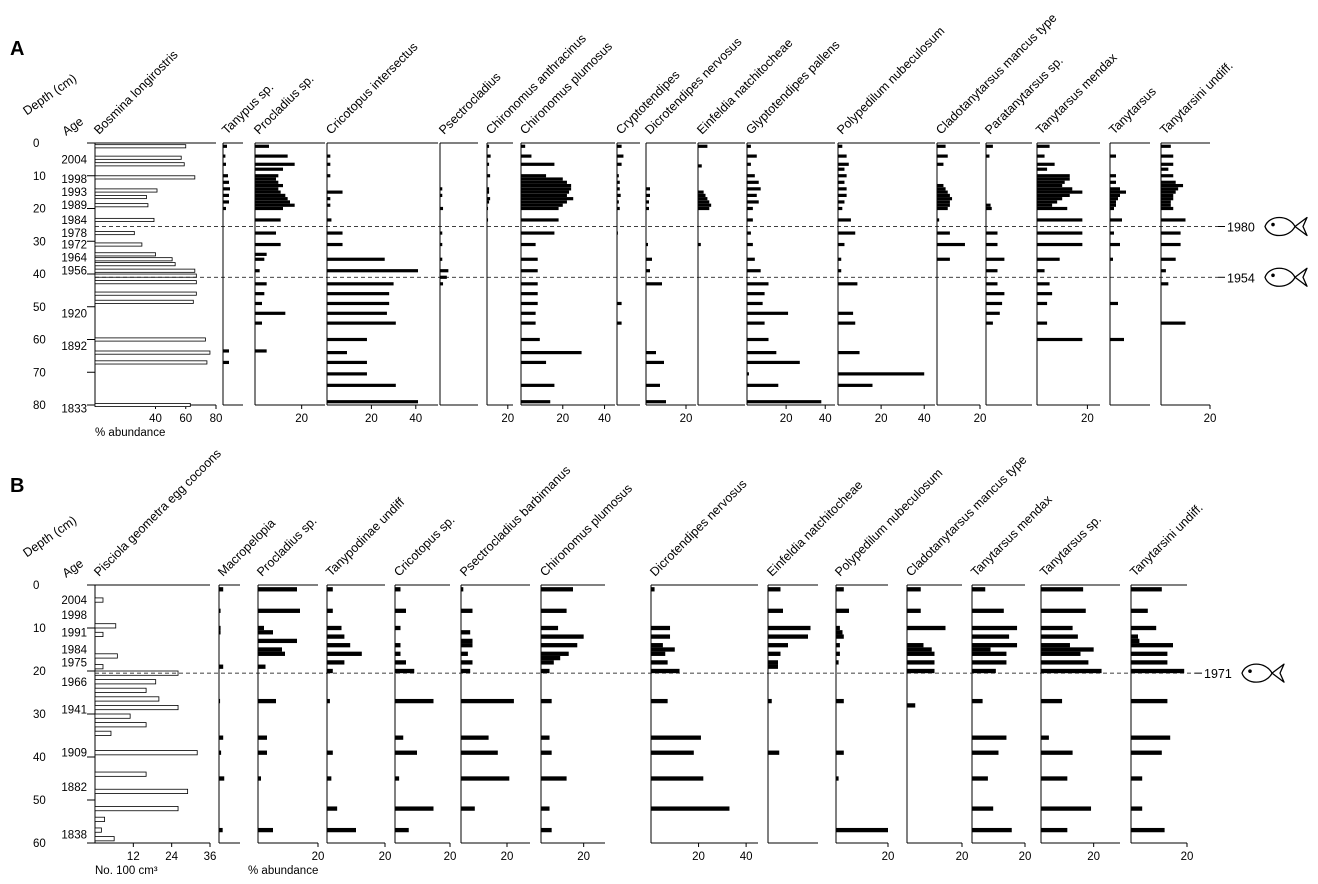 This screenshot has width=1318, height=884. What do you see at coordinates (1187, 857) in the screenshot?
I see `panel-b-col-13-tick-label: 20` at bounding box center [1187, 857].